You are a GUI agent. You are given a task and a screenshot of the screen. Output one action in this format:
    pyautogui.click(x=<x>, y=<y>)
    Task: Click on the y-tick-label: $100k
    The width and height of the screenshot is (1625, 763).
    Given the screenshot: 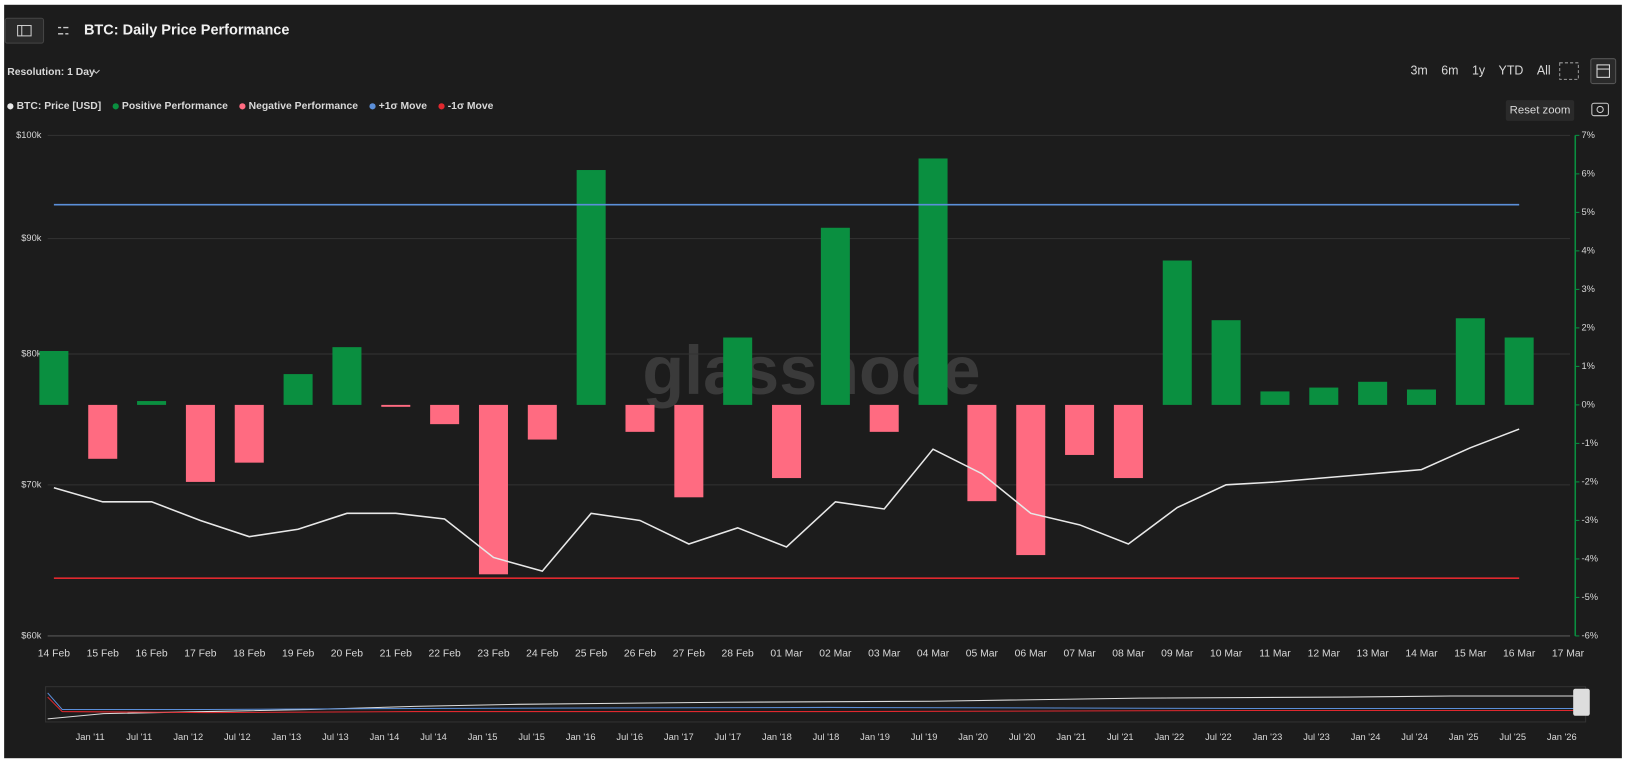 What is the action you would take?
    pyautogui.click(x=29, y=135)
    